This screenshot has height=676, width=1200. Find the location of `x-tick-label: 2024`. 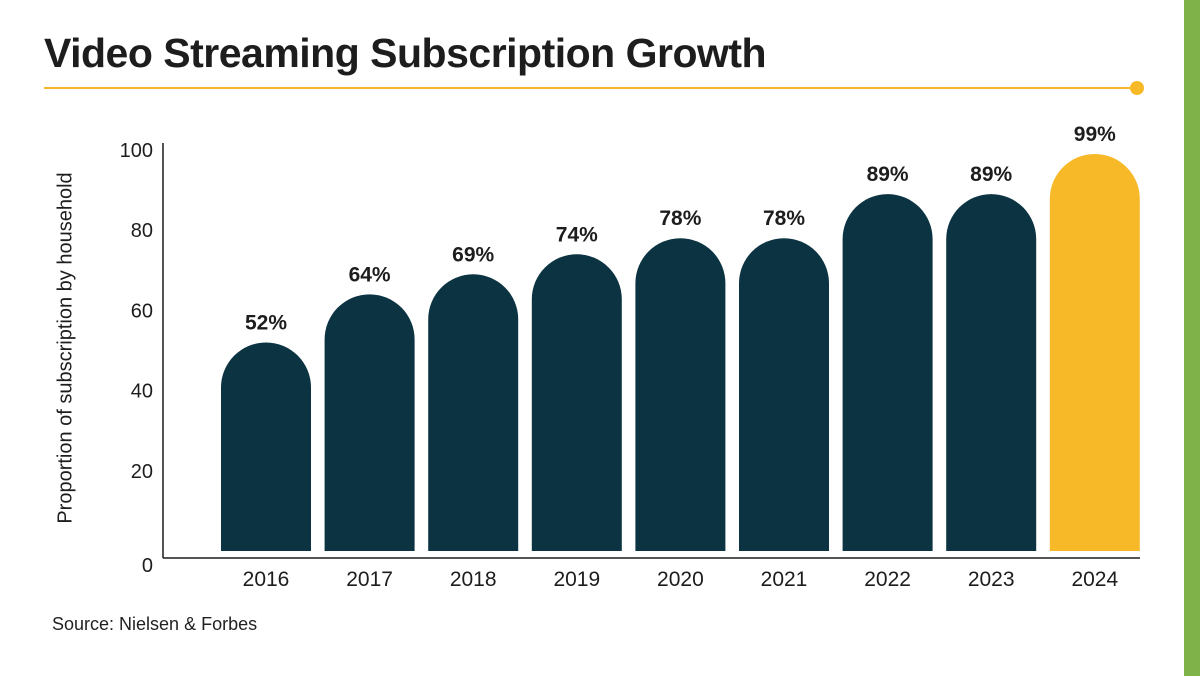

x-tick-label: 2024 is located at coordinates (1094, 579).